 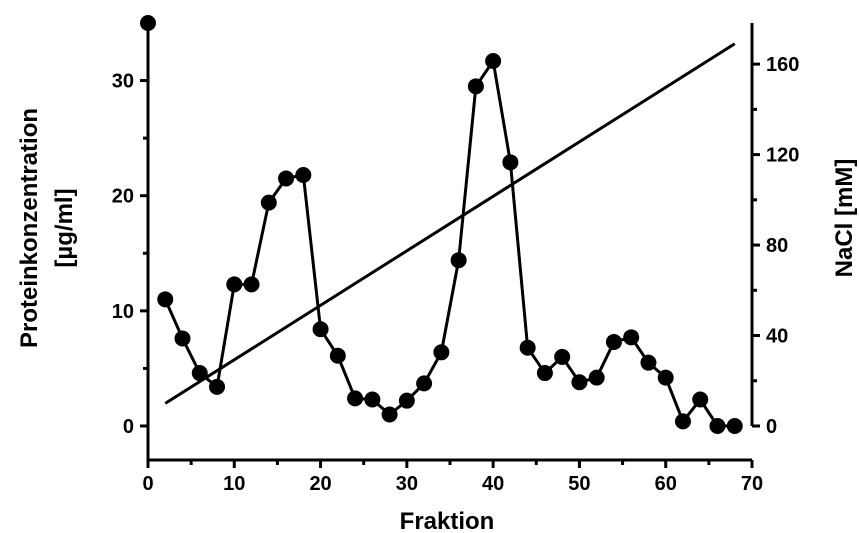 I want to click on y2-tick-label: 160, so click(x=782, y=65).